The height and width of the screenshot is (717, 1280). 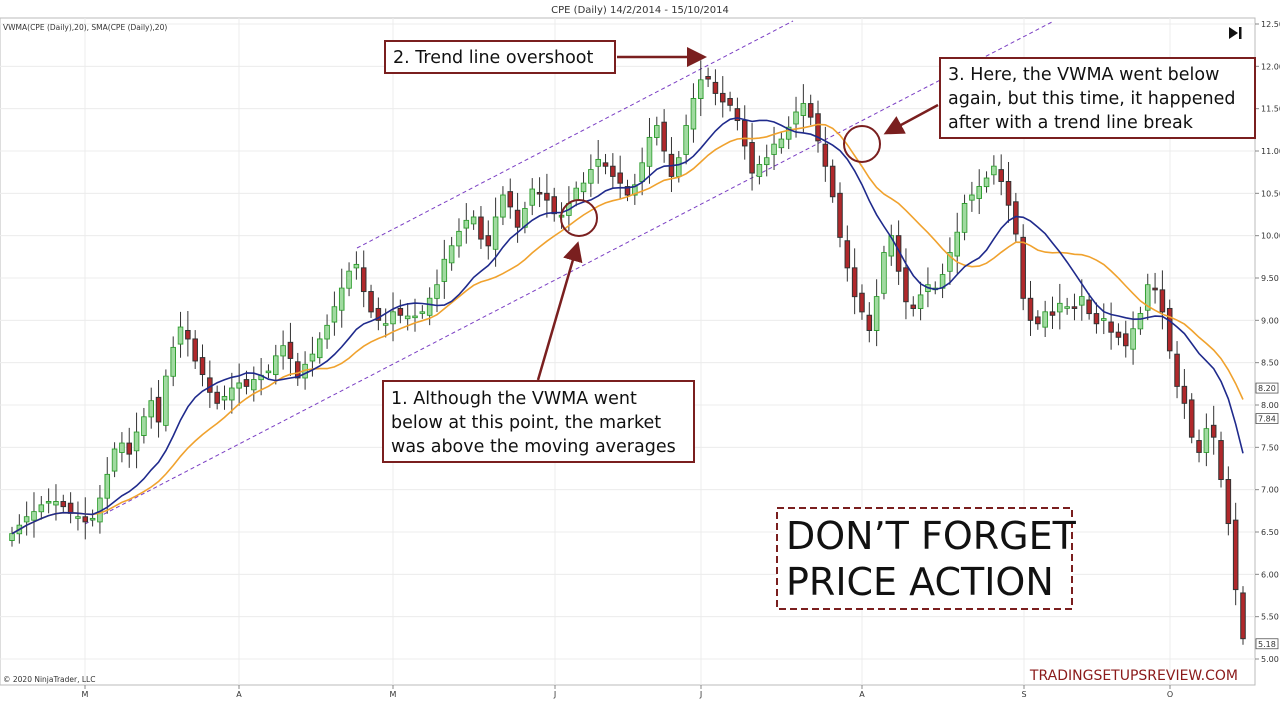 I want to click on brand-watermark: TRADINGSETUPSREVIEW.COM, so click(x=1133, y=676).